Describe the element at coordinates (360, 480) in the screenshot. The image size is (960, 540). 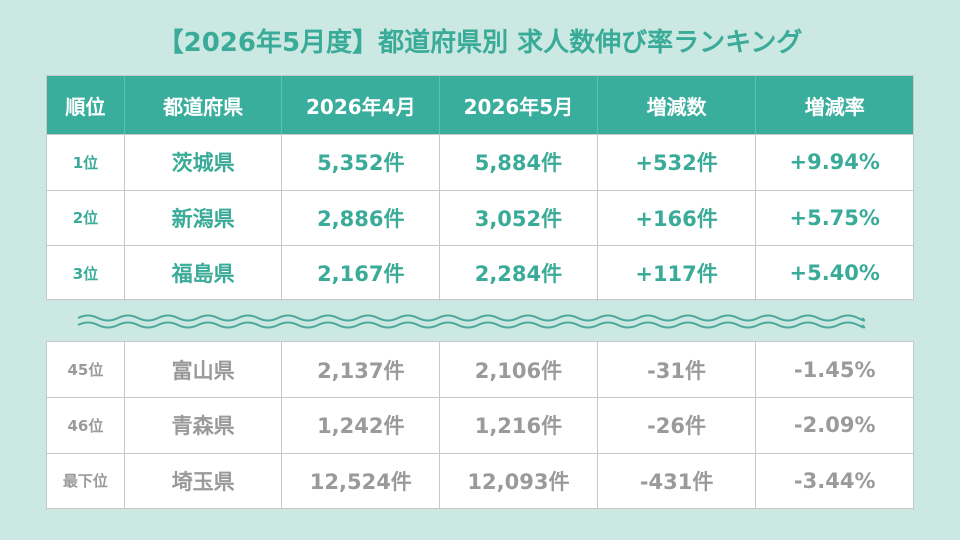
I see `table-cell: 12,524件` at that location.